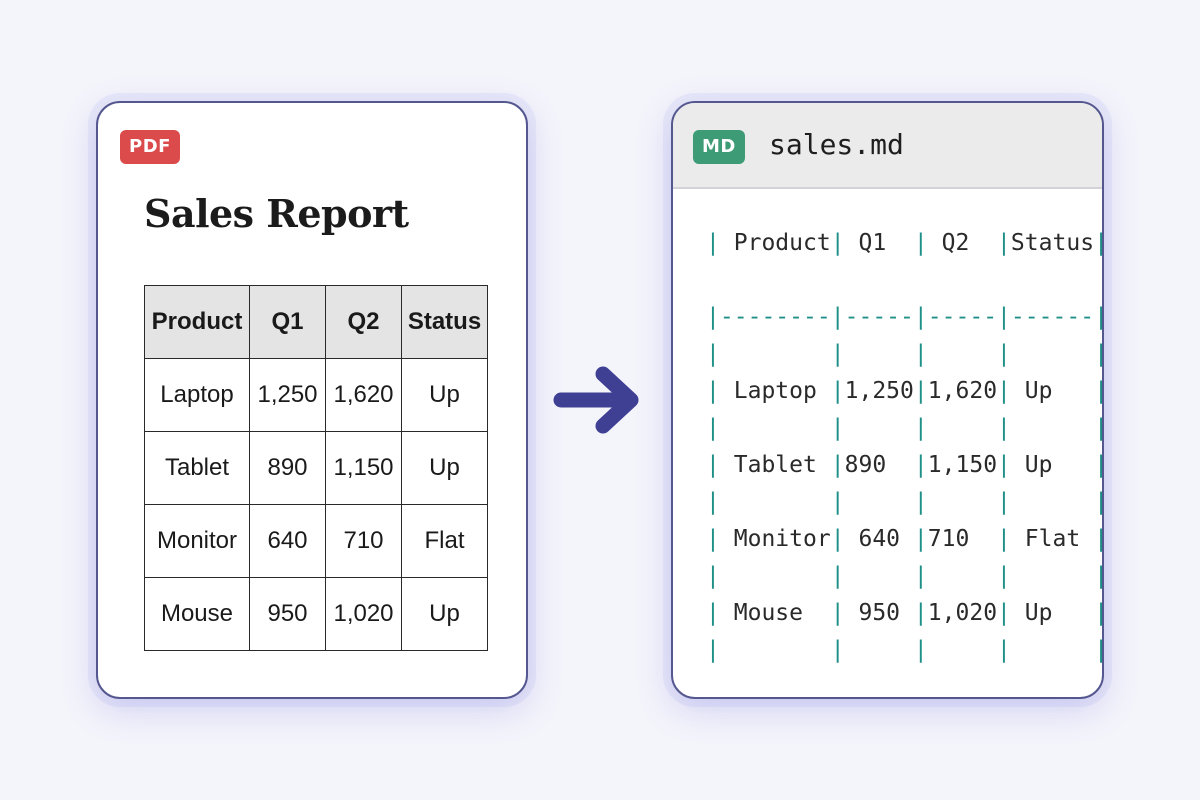 The image size is (1200, 800). What do you see at coordinates (363, 468) in the screenshot?
I see `table-cell: 1,150` at bounding box center [363, 468].